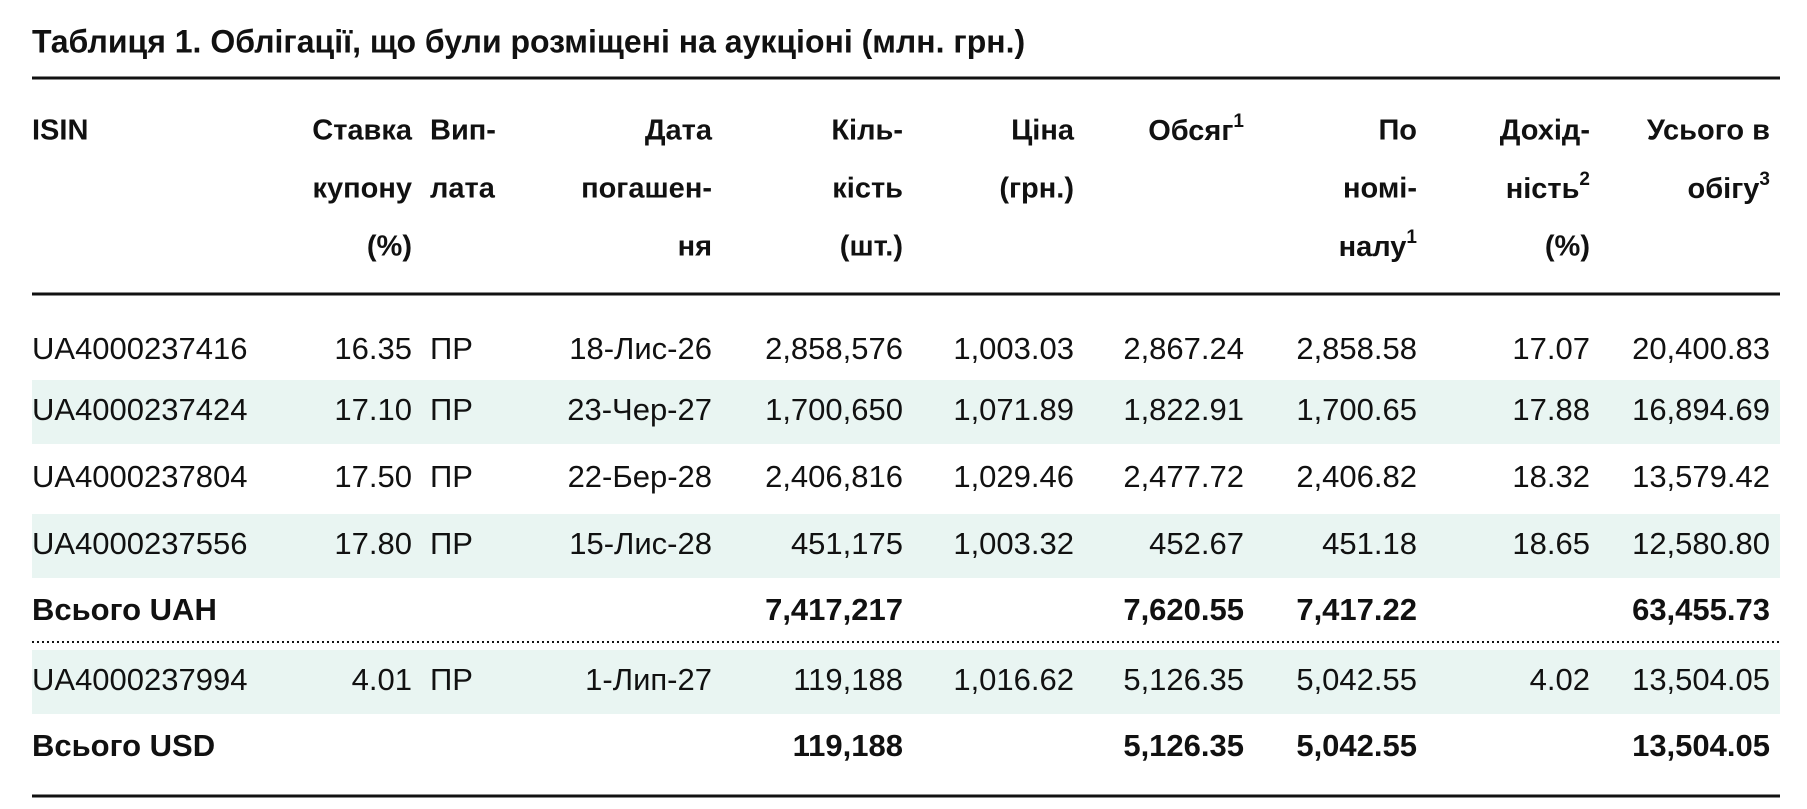 This screenshot has height=809, width=1807. I want to click on column-header: По, so click(1397, 131).